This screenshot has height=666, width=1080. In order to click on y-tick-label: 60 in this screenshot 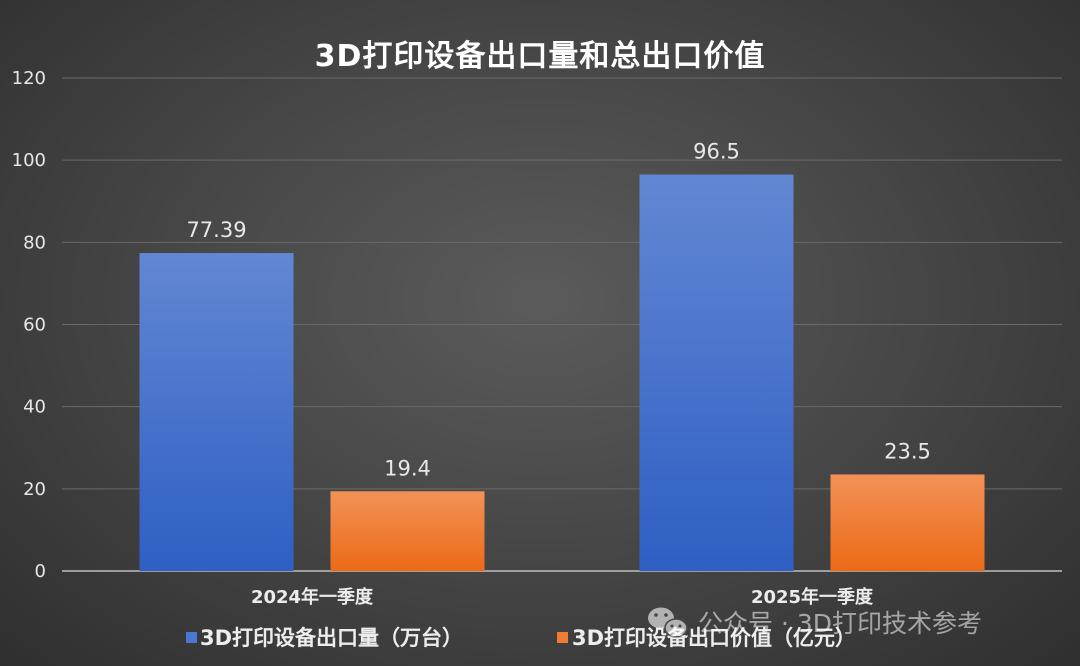, I will do `click(34, 325)`.